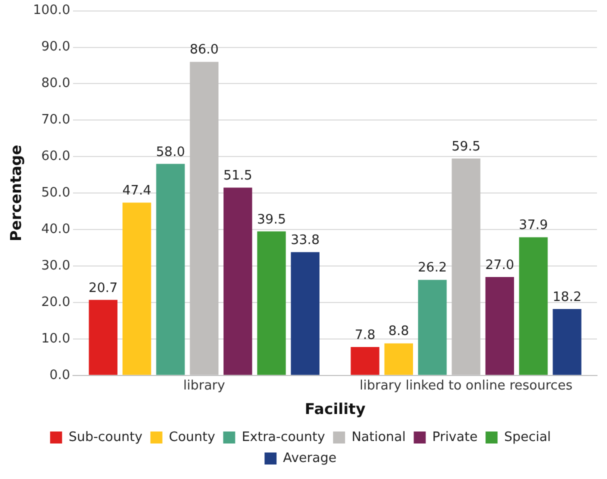  I want to click on y-tick-label: 40.0, so click(55, 229).